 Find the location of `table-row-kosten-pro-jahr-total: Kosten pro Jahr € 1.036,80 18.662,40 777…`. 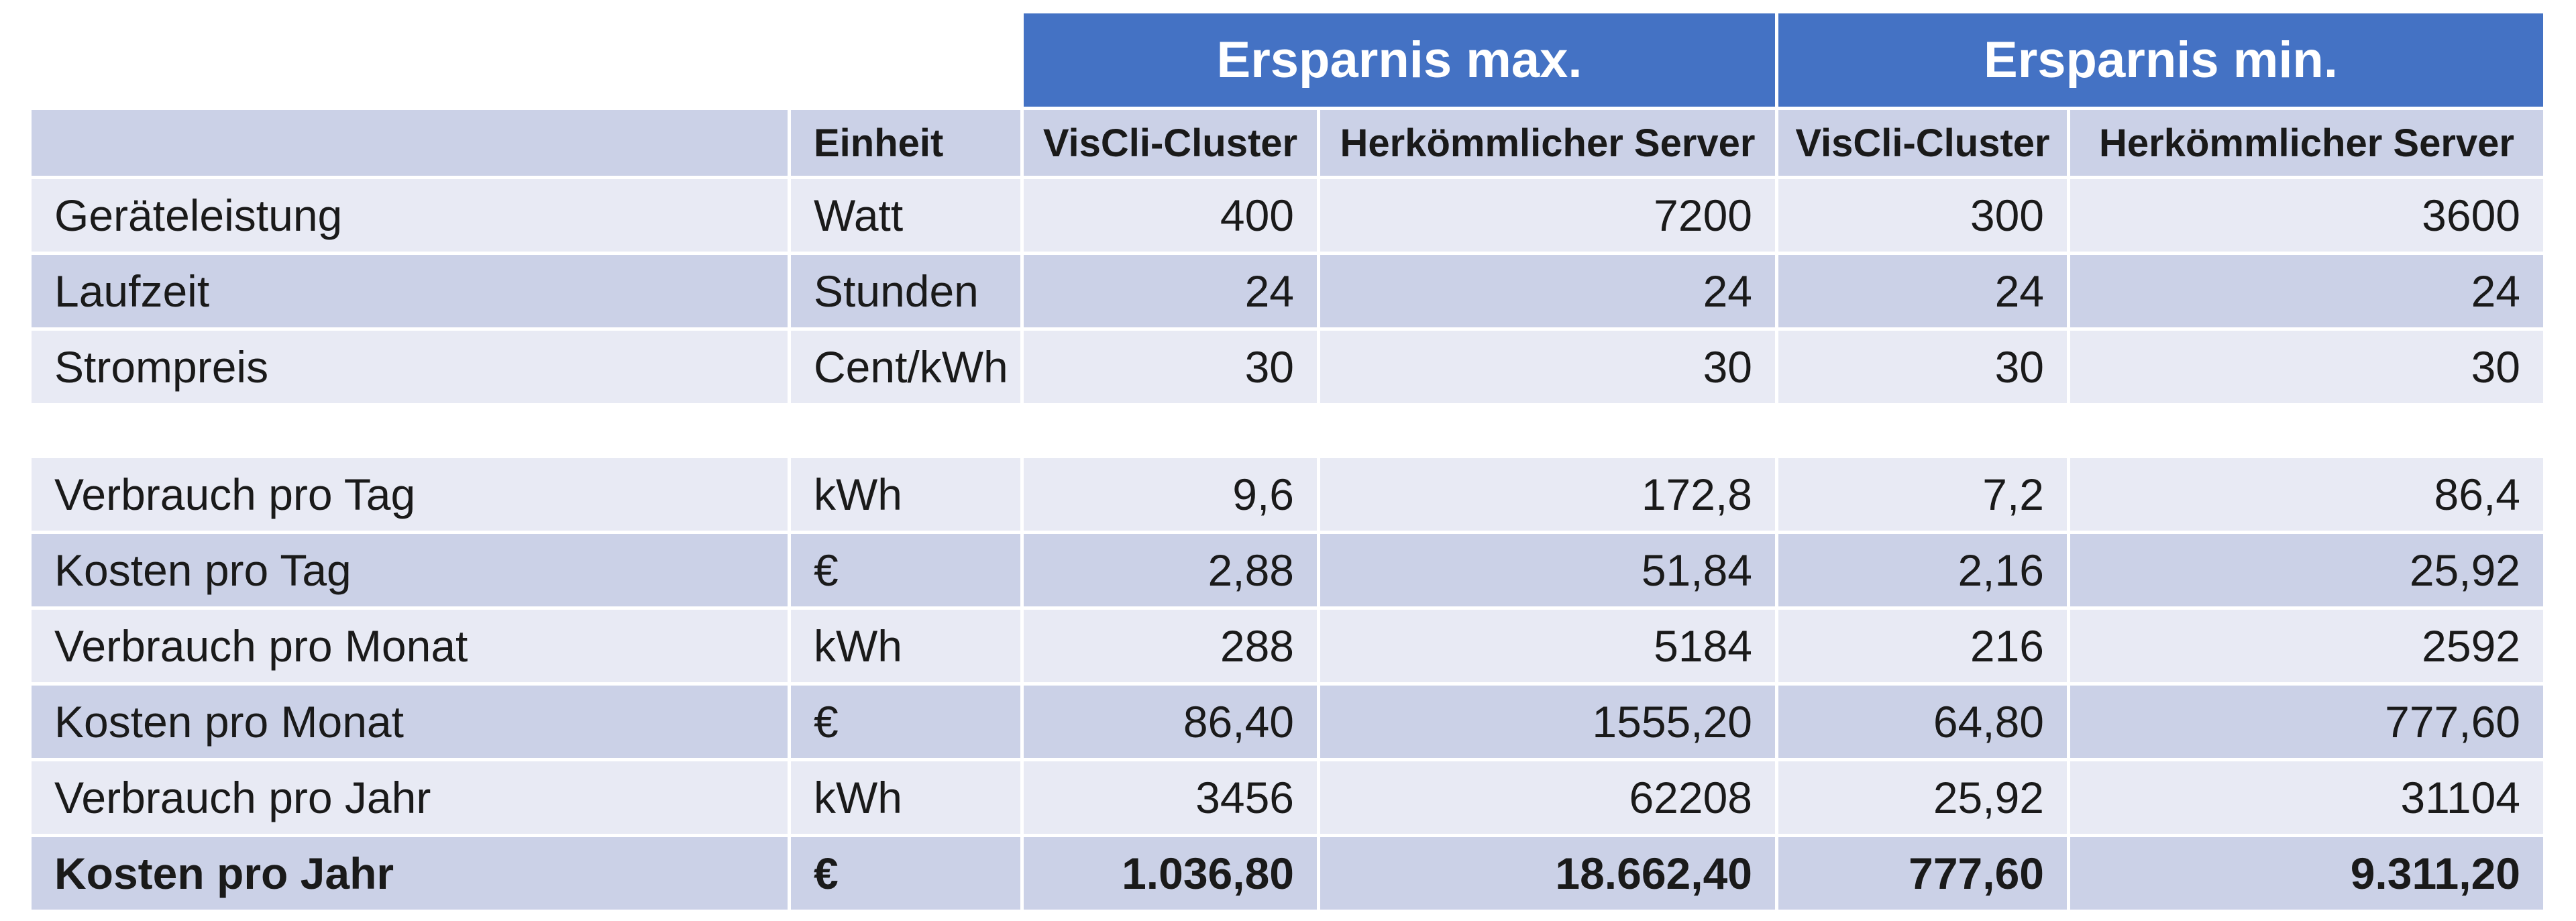

table-row-kosten-pro-jahr-total: Kosten pro Jahr € 1.036,80 18.662,40 777… is located at coordinates (1287, 873).